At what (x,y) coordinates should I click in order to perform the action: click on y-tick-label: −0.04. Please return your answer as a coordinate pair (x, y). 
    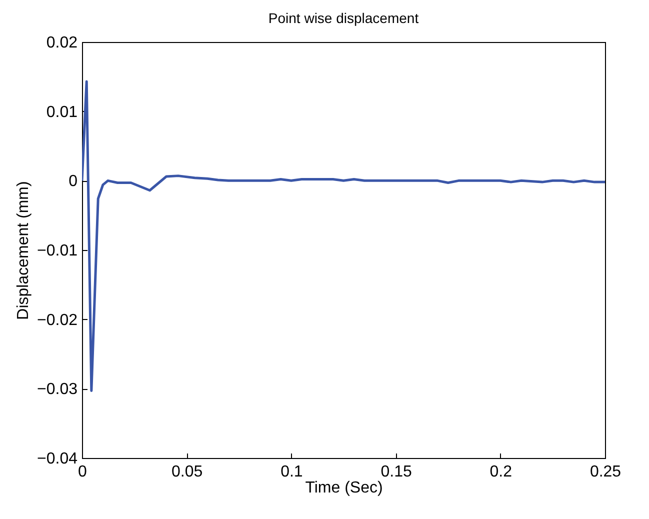
    Looking at the image, I should click on (57, 459).